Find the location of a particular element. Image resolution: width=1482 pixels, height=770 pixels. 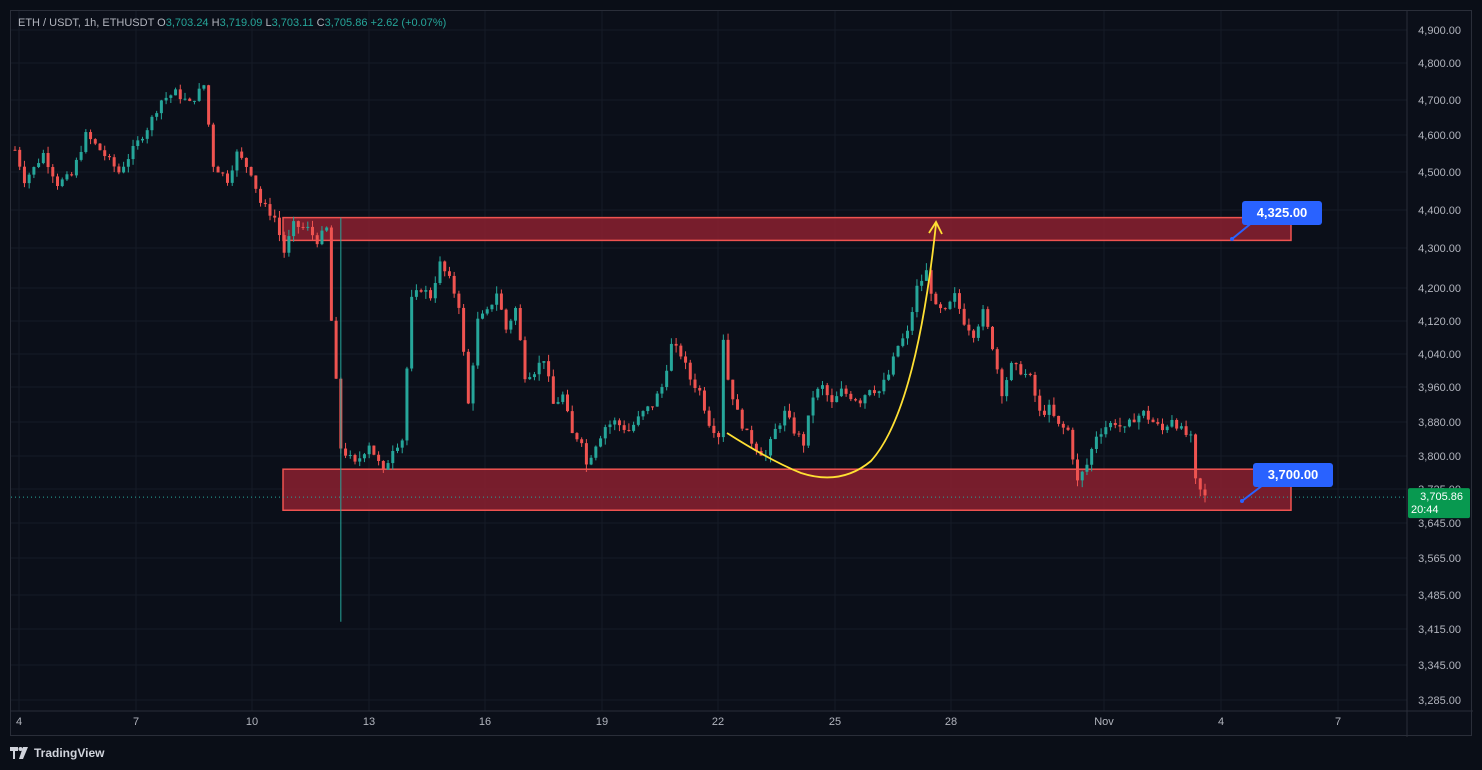

projection-arrow is located at coordinates (834, 349).